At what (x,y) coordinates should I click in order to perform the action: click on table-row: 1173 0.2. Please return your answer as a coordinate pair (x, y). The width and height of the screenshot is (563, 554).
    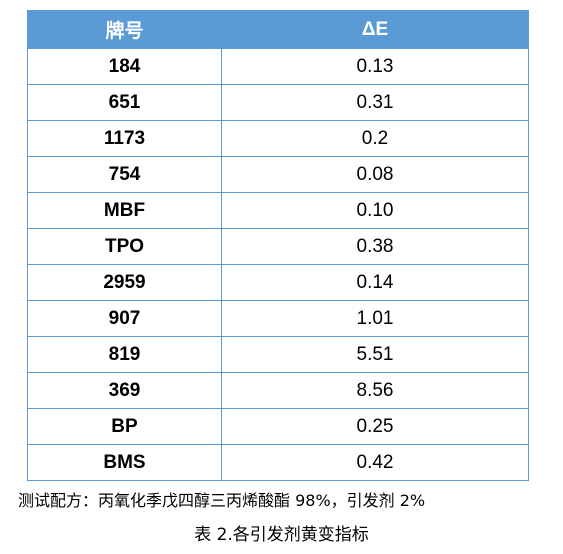
    Looking at the image, I should click on (278, 138).